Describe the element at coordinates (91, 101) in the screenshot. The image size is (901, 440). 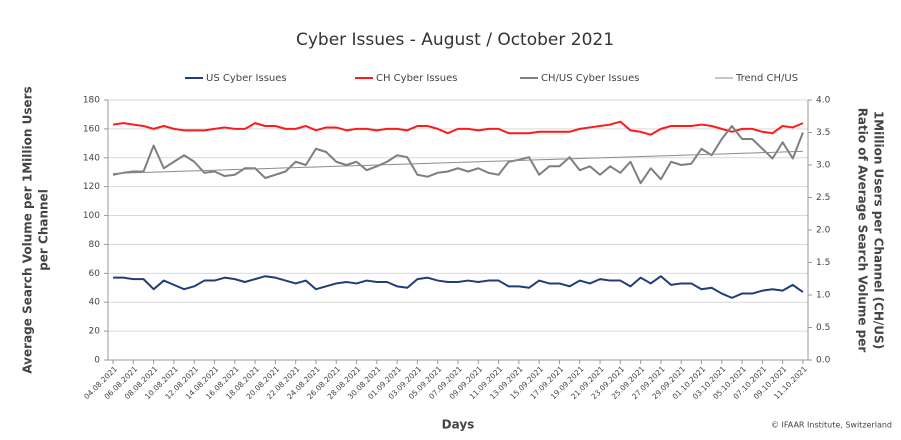
I see `y-tick-label: 180` at that location.